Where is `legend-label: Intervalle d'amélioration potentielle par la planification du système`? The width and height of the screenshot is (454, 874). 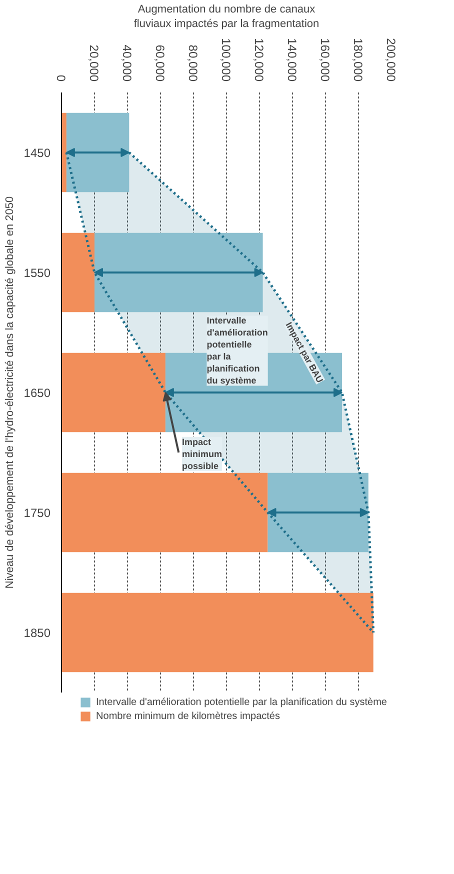 legend-label: Intervalle d'amélioration potentielle par la planification du système is located at coordinates (241, 702).